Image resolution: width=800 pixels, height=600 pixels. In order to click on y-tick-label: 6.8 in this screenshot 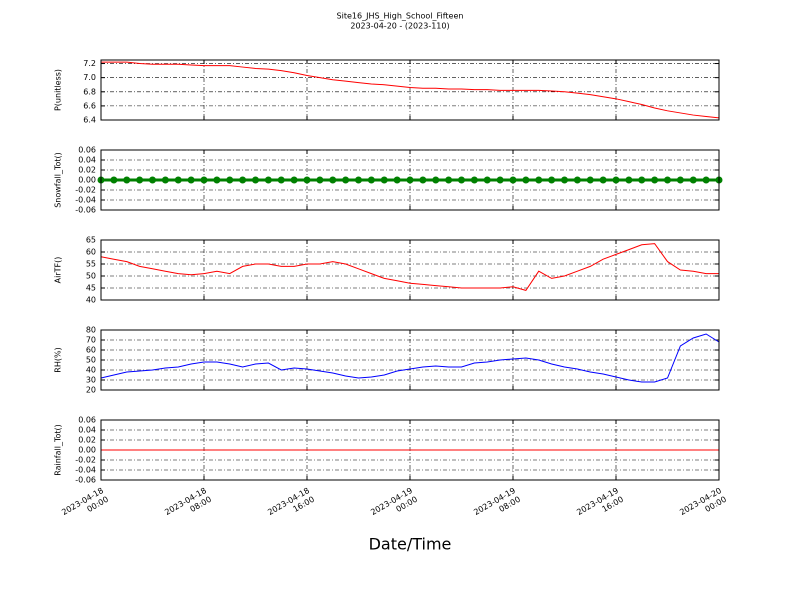, I will do `click(89, 91)`.